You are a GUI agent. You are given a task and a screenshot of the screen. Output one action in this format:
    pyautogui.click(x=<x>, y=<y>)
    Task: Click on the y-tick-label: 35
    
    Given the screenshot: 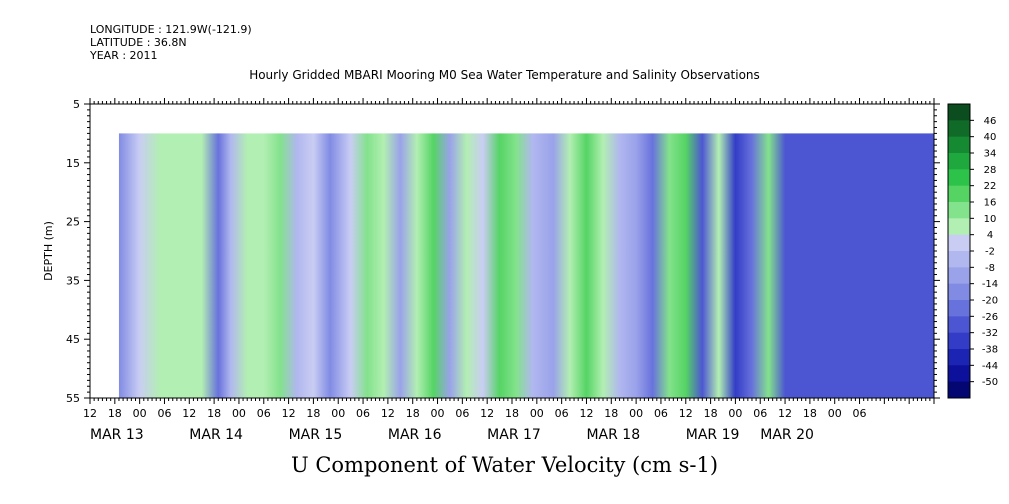 What is the action you would take?
    pyautogui.click(x=73, y=280)
    